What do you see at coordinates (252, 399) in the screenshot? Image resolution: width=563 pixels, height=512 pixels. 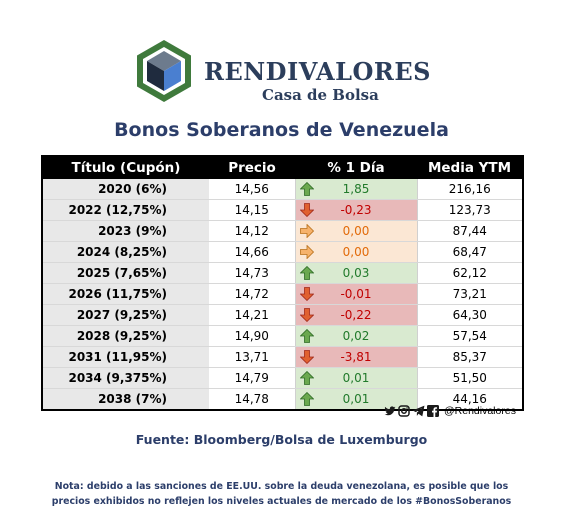 I see `bond-price: 14,78` at bounding box center [252, 399].